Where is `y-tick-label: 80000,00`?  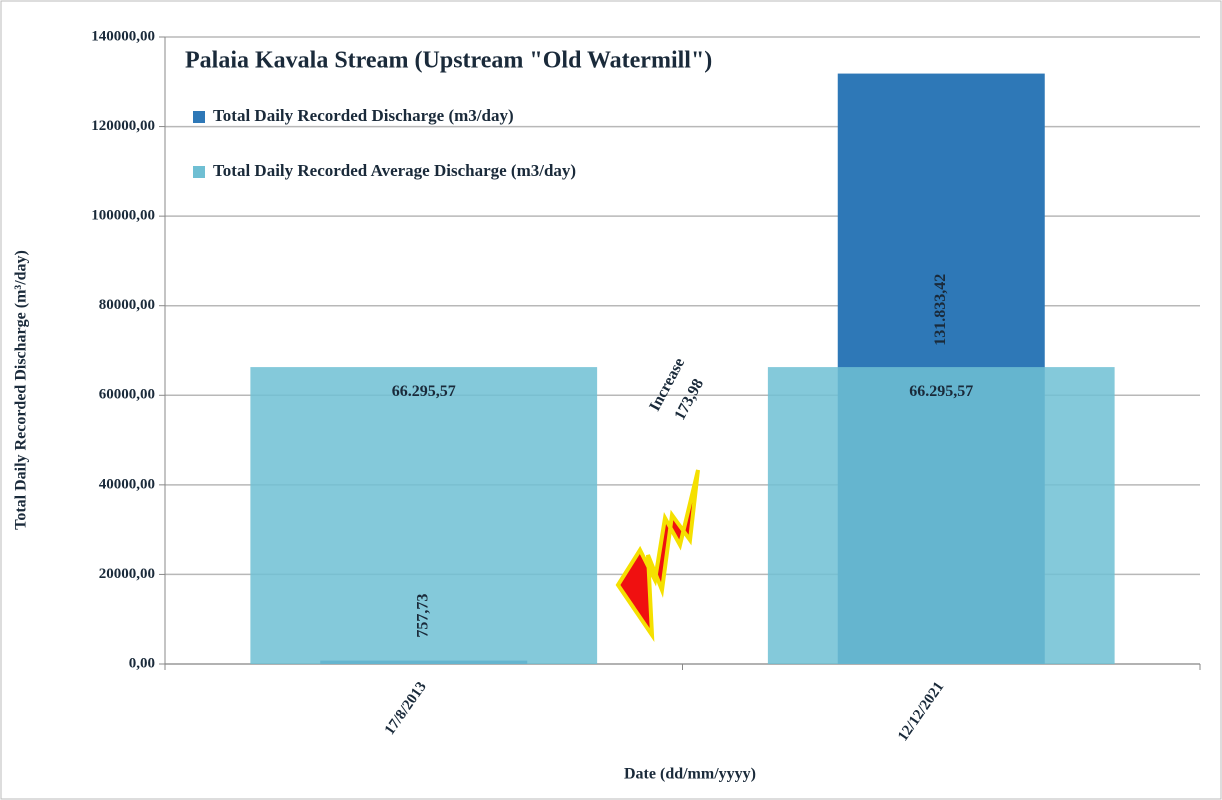
y-tick-label: 80000,00 is located at coordinates (127, 305).